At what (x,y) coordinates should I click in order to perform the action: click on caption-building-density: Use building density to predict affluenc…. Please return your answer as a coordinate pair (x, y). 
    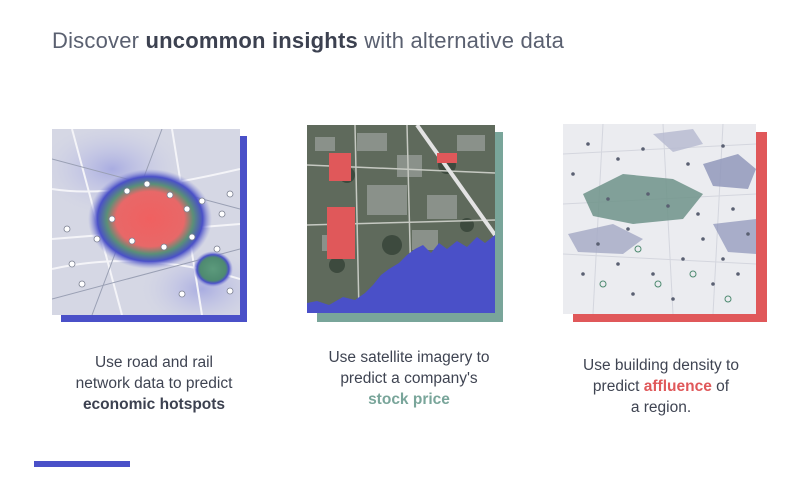
    Looking at the image, I should click on (661, 386).